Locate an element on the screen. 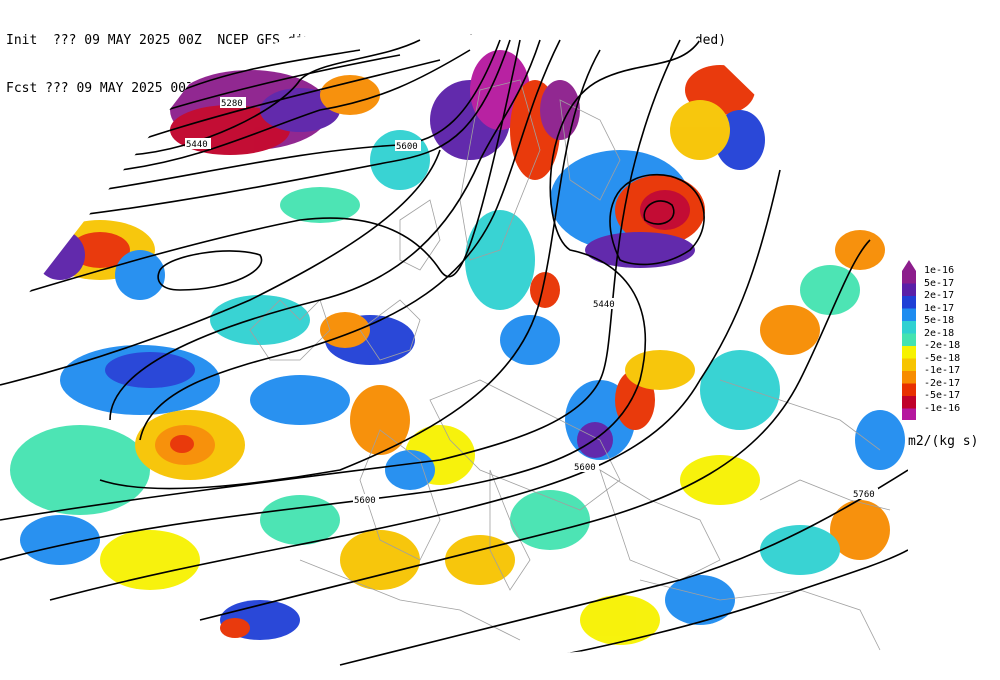  colorbar-label: -5e-17 is located at coordinates (942, 395).